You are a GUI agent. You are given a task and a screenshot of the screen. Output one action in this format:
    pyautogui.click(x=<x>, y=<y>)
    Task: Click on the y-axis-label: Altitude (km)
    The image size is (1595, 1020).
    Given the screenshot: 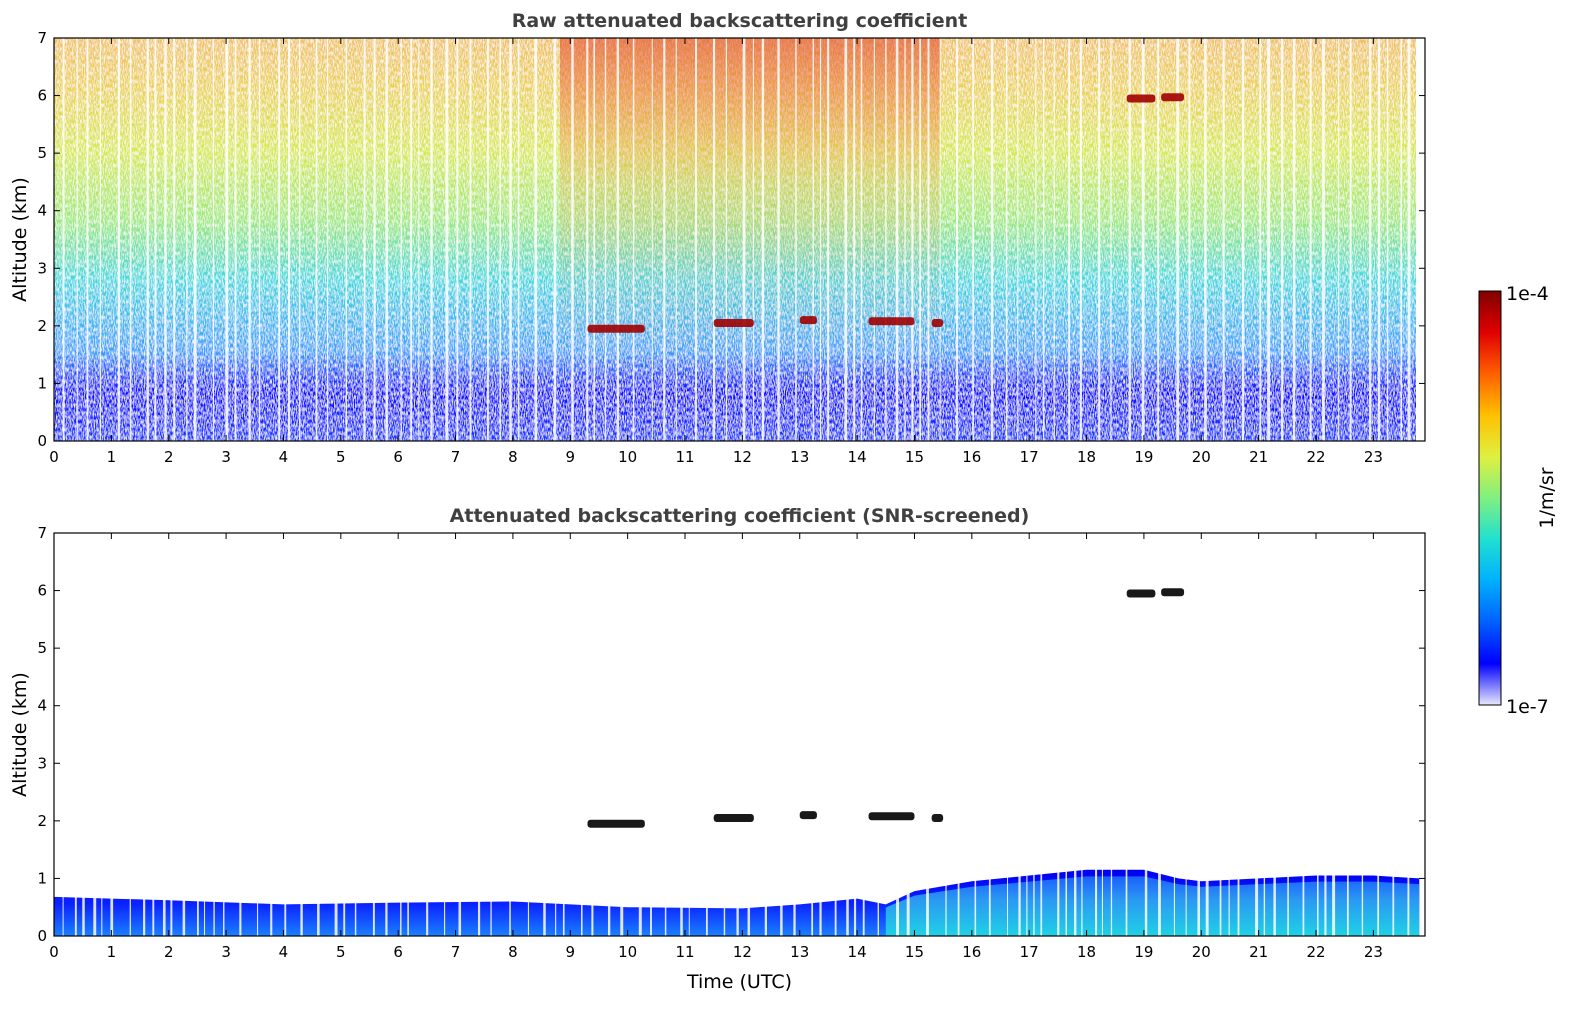 What is the action you would take?
    pyautogui.click(x=20, y=239)
    